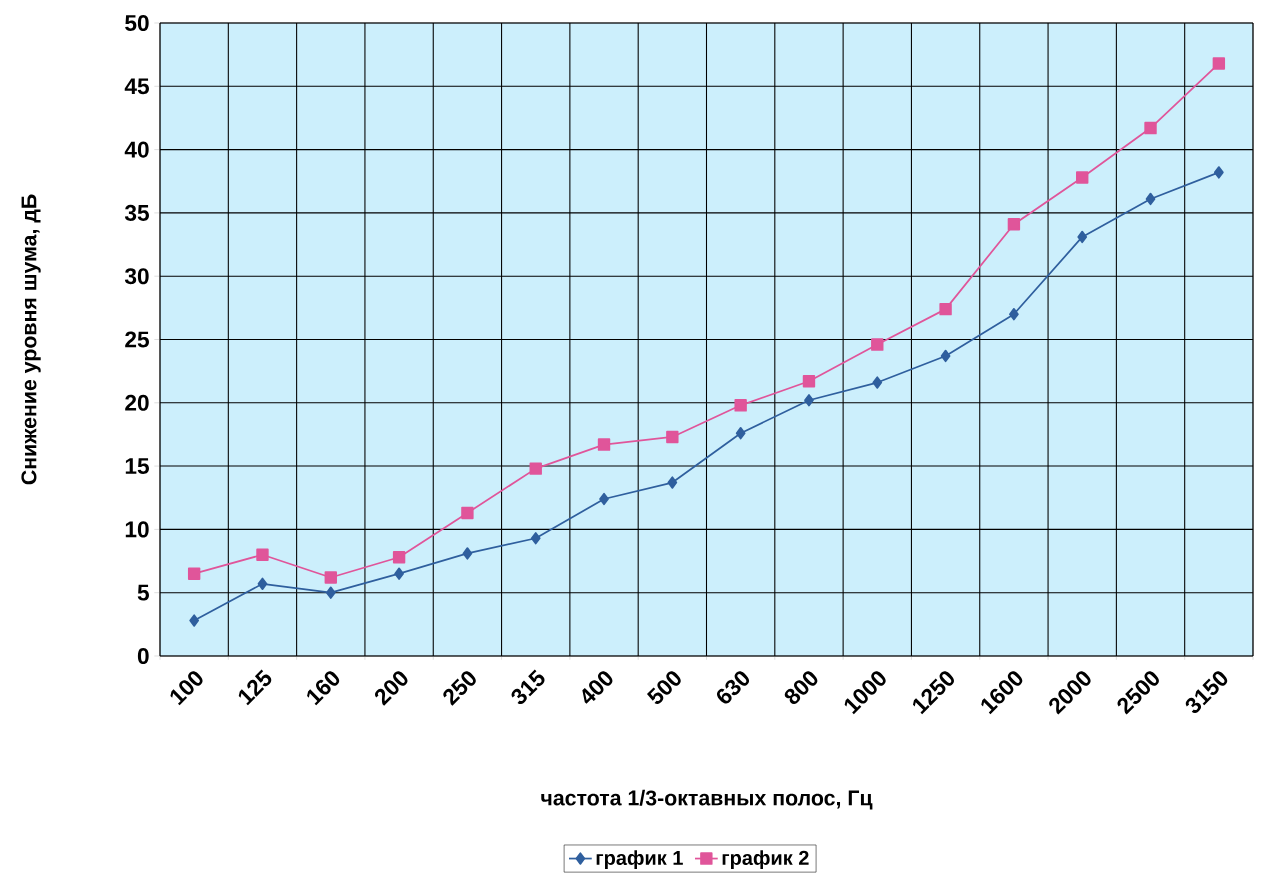  I want to click on y-tick-label: 25, so click(137, 339).